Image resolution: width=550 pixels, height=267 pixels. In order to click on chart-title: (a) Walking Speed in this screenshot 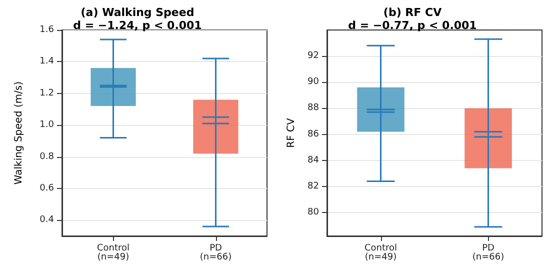, I will do `click(137, 12)`.